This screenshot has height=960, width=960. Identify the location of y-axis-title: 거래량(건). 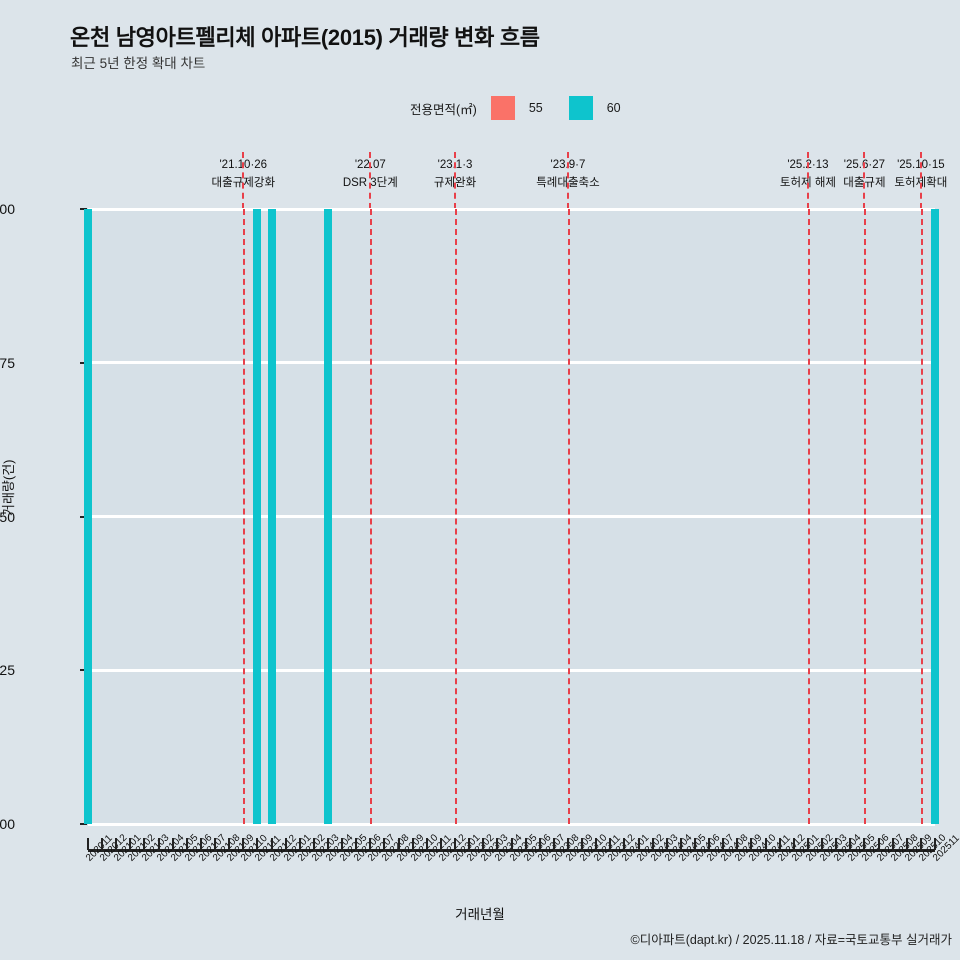
(8, 488).